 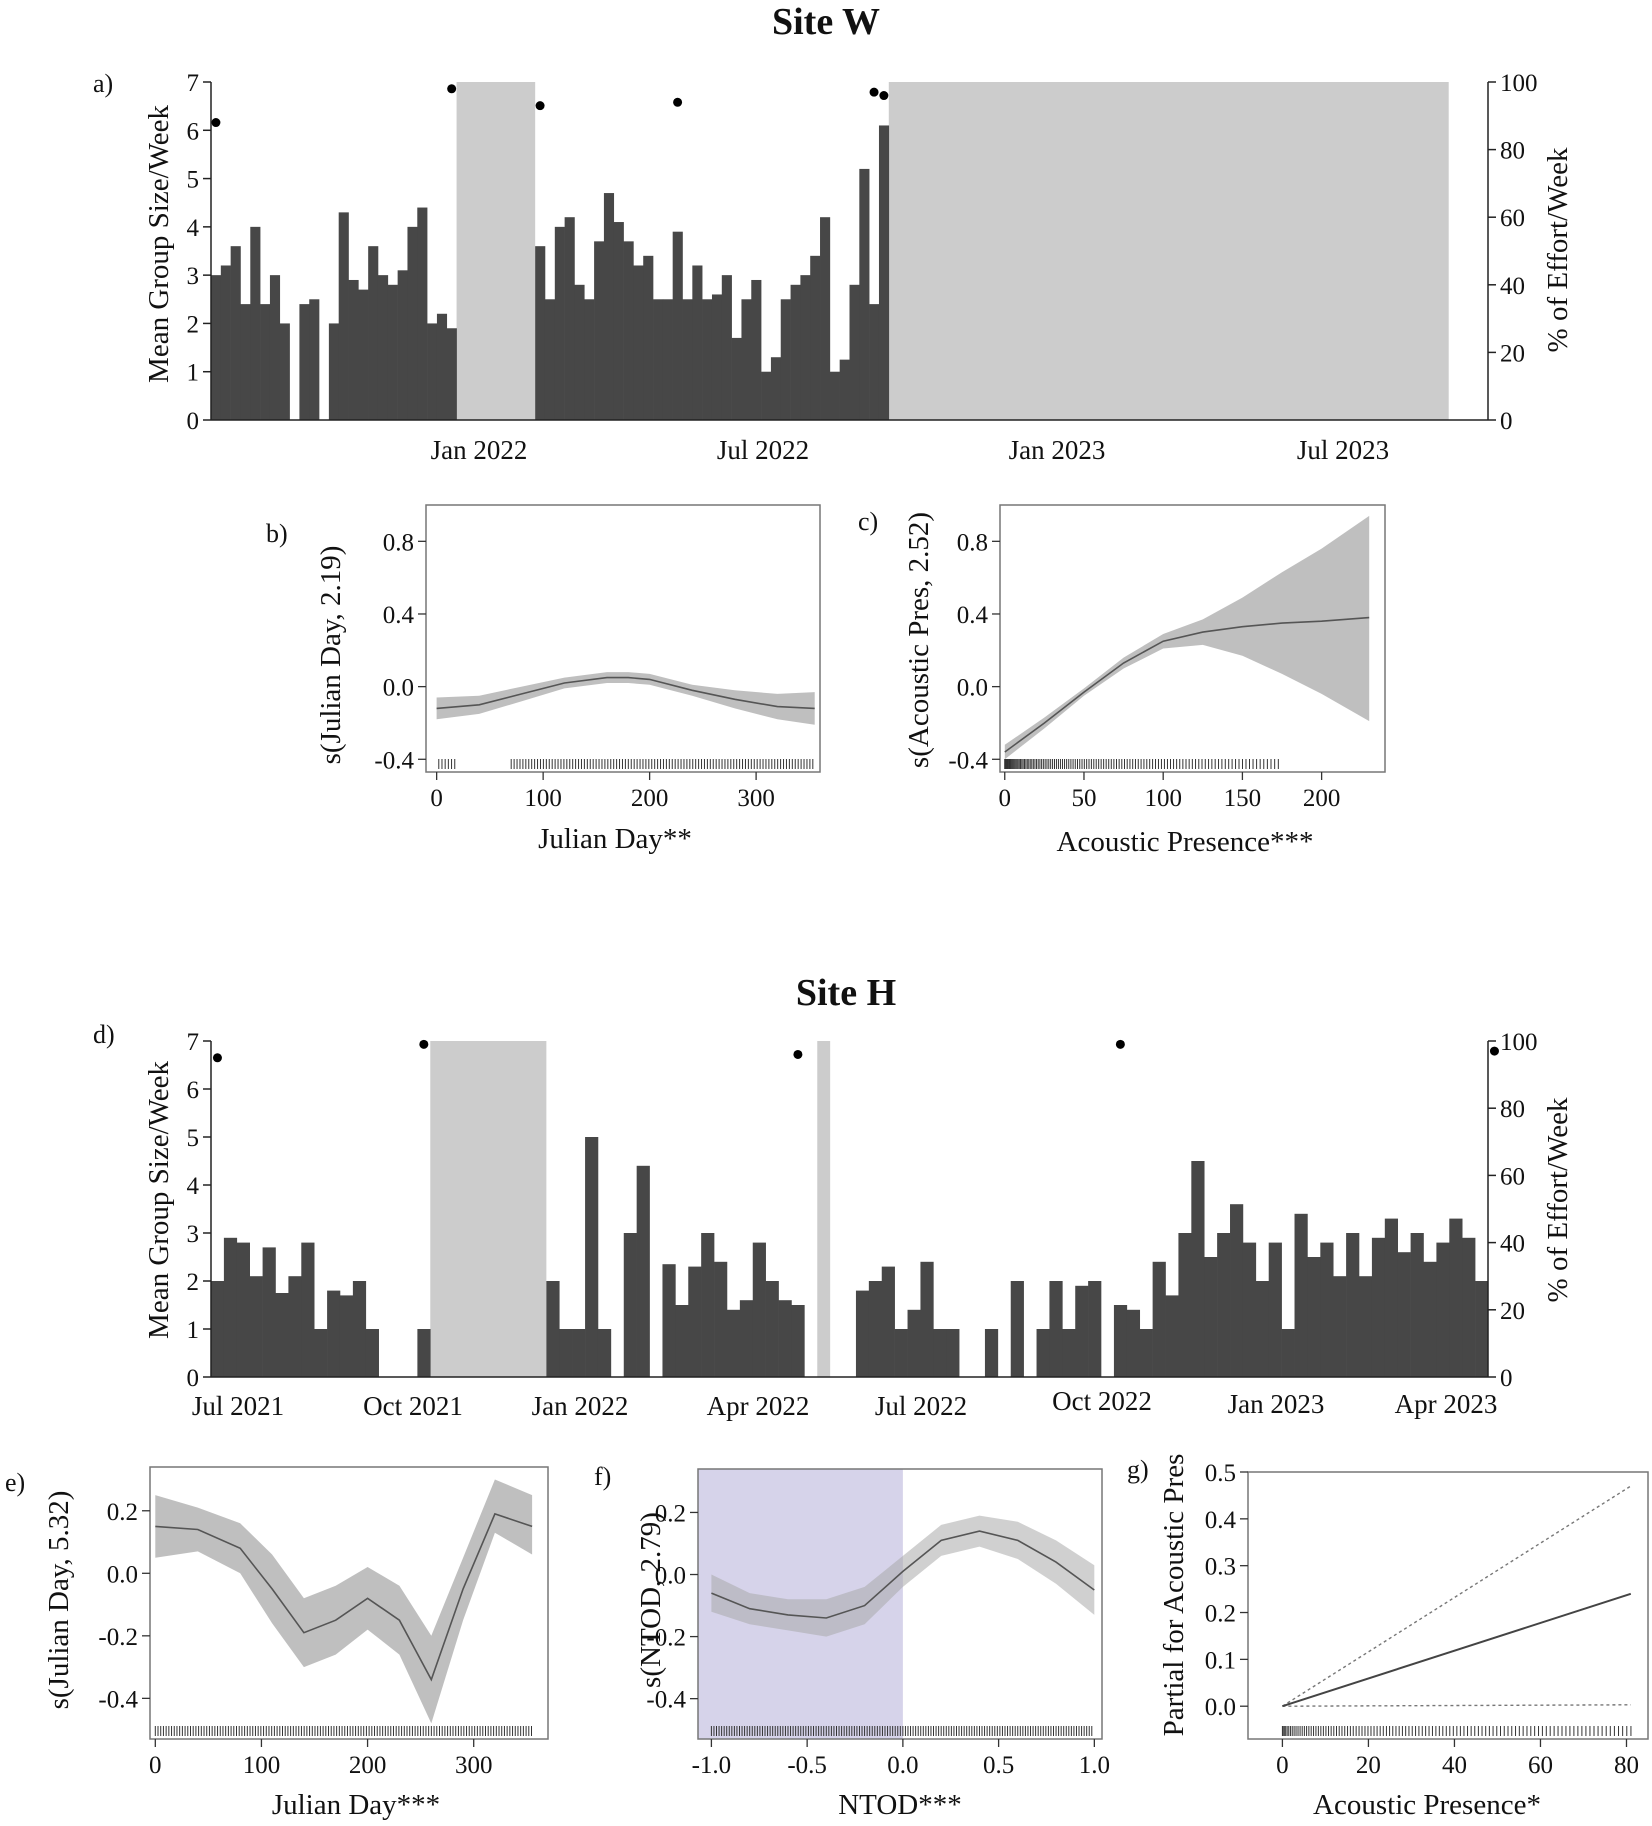 I want to click on panel-b-ylabel: s(Julian Day, 2.19), so click(x=331, y=655).